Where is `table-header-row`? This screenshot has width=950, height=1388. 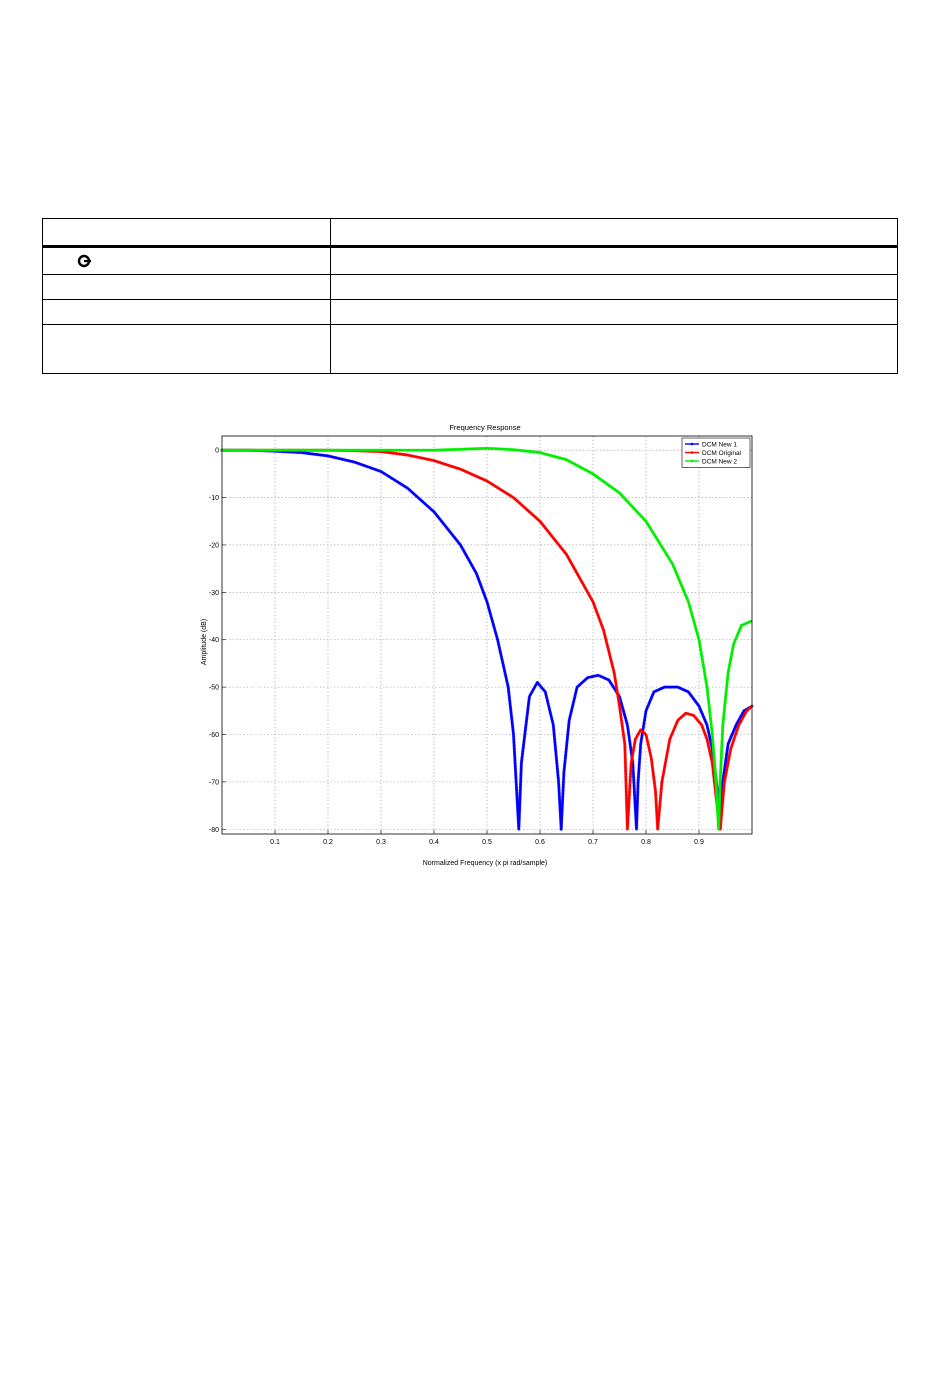
table-header-row is located at coordinates (470, 233).